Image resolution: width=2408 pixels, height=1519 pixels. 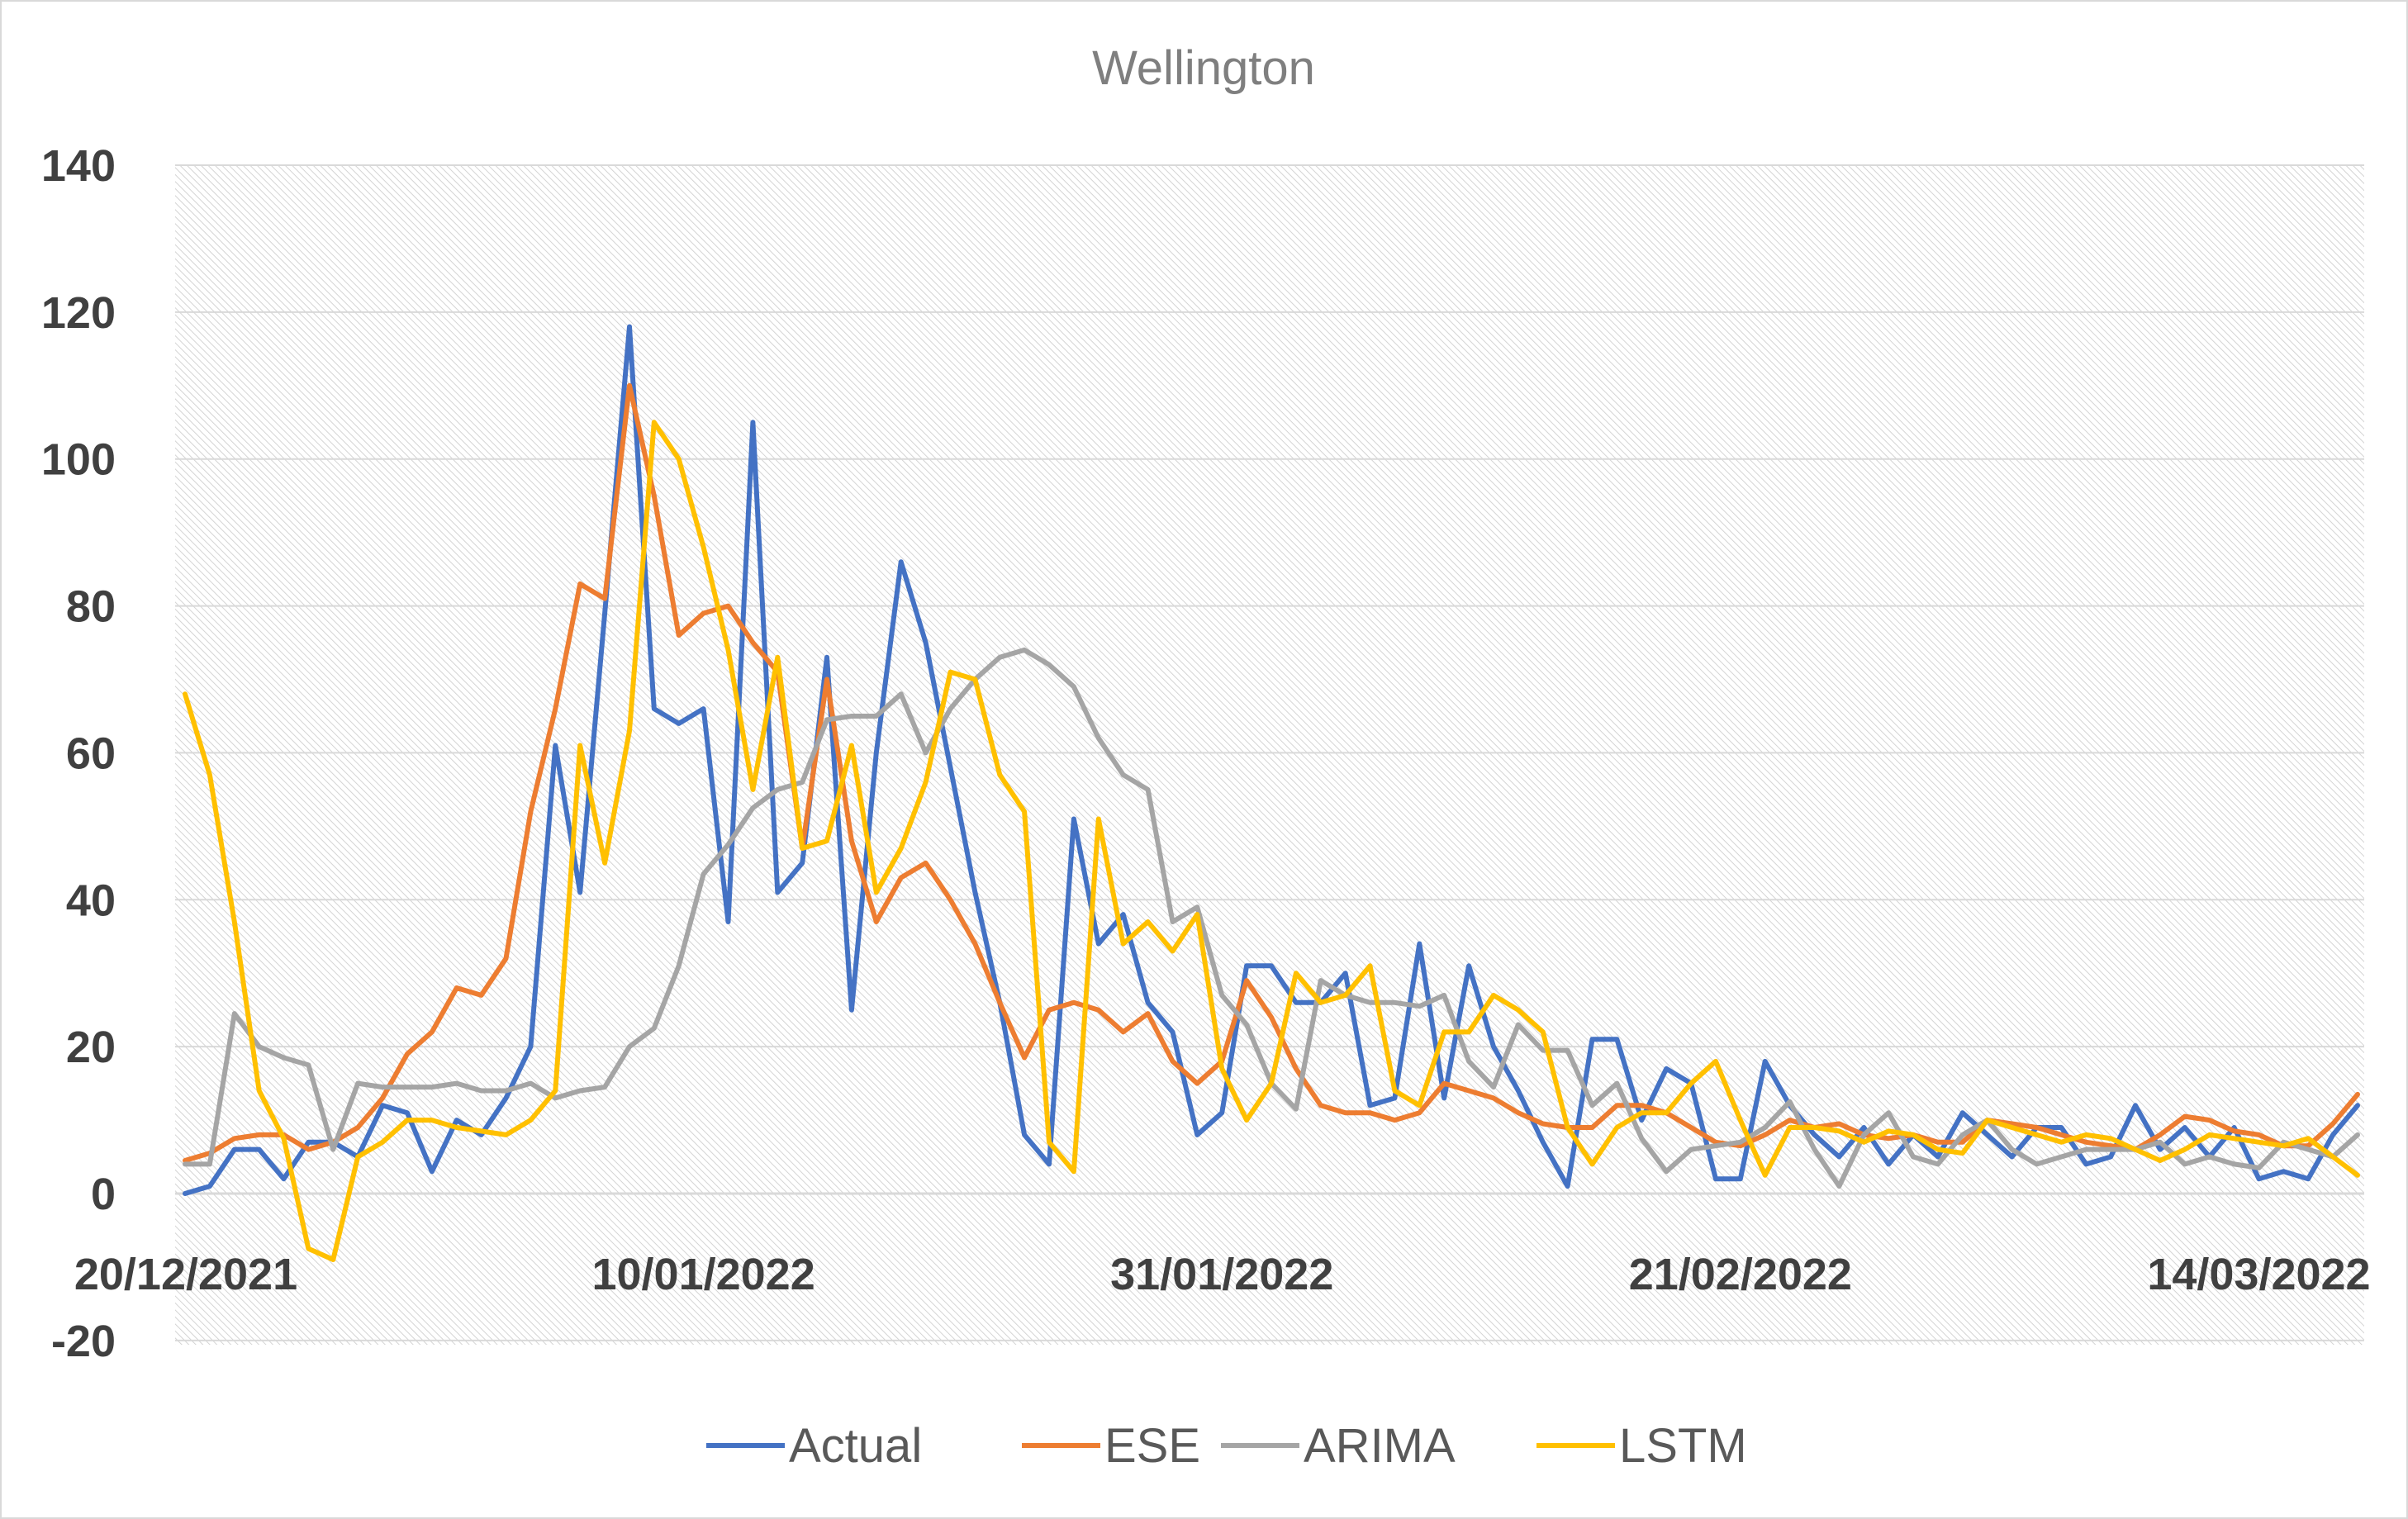 I want to click on x-tick-label: 10/01/2022, so click(x=703, y=1274).